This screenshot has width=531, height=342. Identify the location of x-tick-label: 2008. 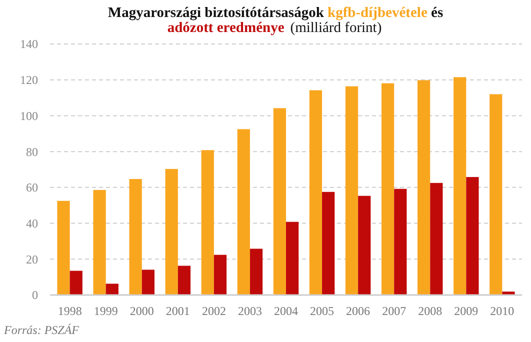
(430, 311).